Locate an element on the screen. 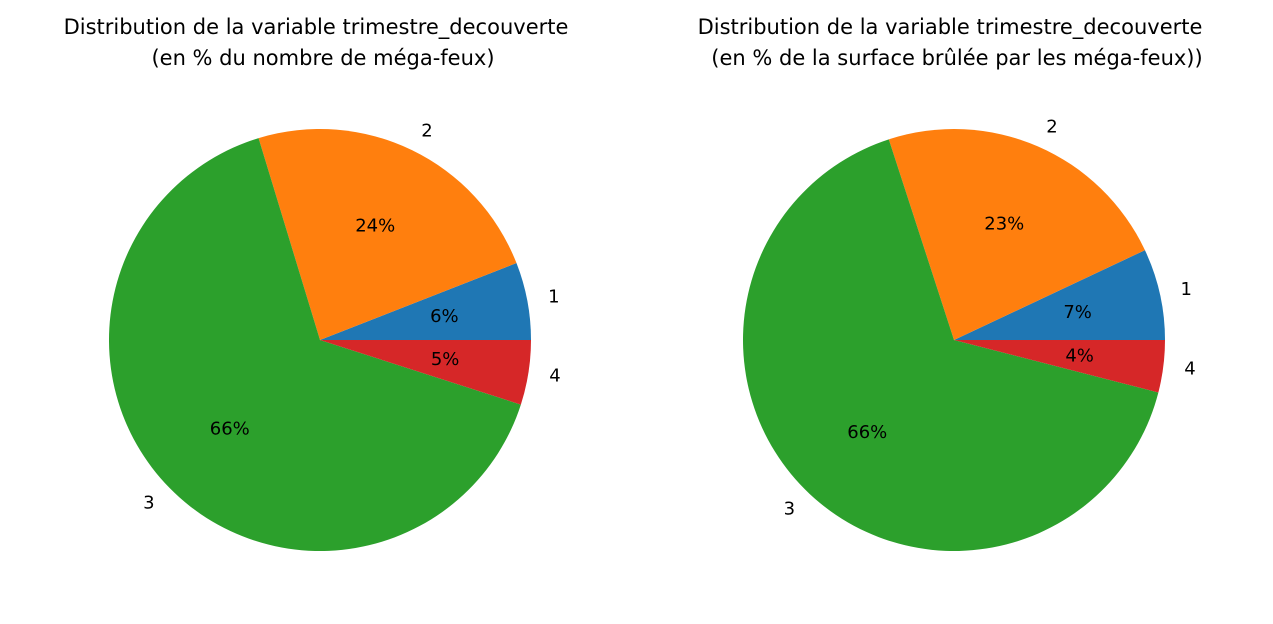  slice-pct-label-2: 24% is located at coordinates (375, 226).